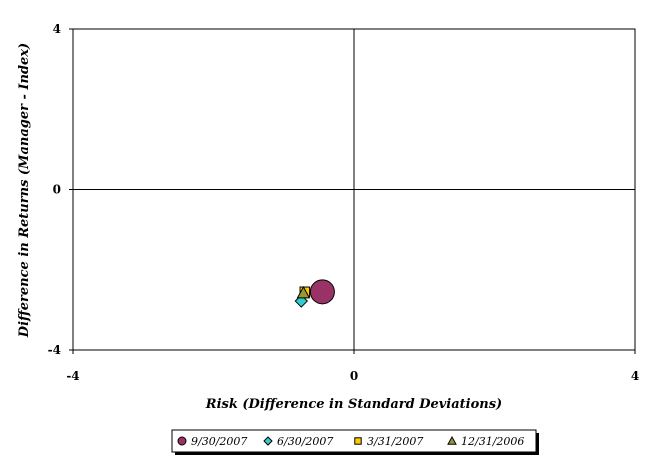 The height and width of the screenshot is (463, 658). I want to click on legend-label: 12/31/2006, so click(492, 441).